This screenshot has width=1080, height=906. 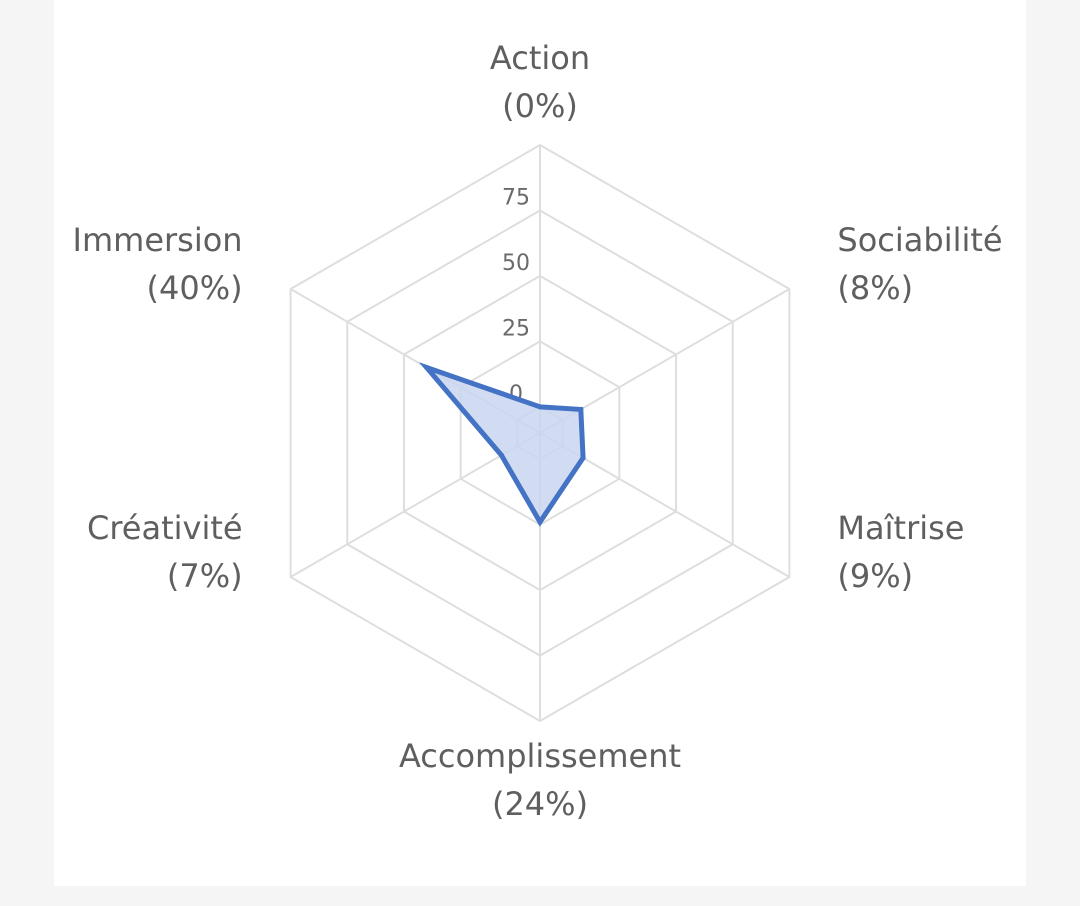 I want to click on category-percent-3: (24%), so click(x=540, y=804).